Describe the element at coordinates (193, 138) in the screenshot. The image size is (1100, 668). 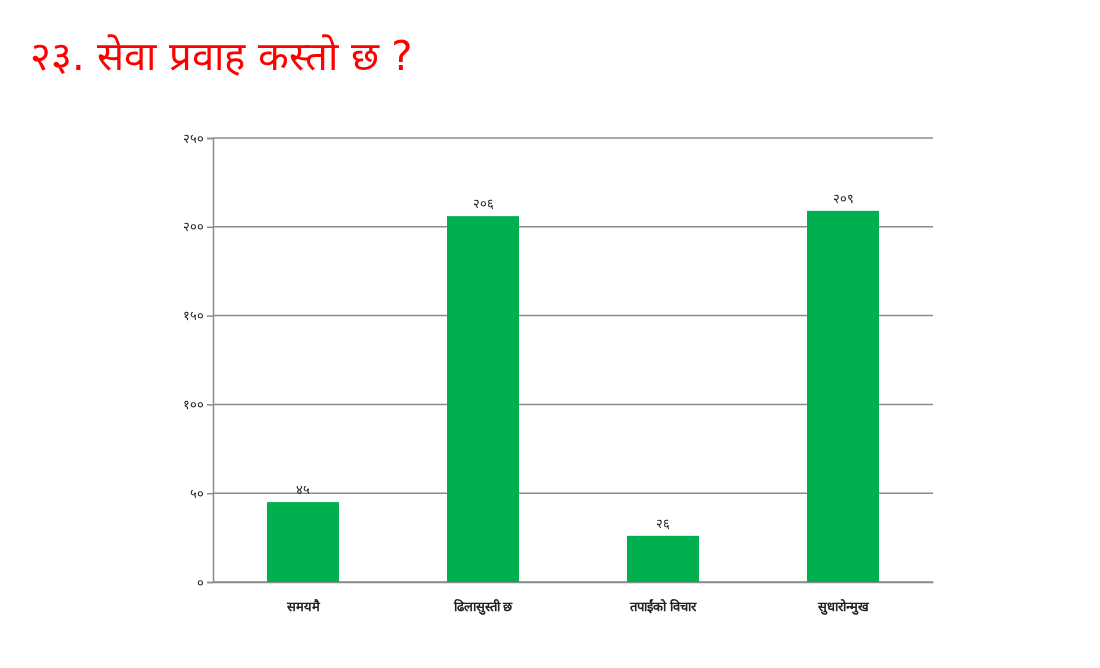
I see `y-tick-label: २५०` at that location.